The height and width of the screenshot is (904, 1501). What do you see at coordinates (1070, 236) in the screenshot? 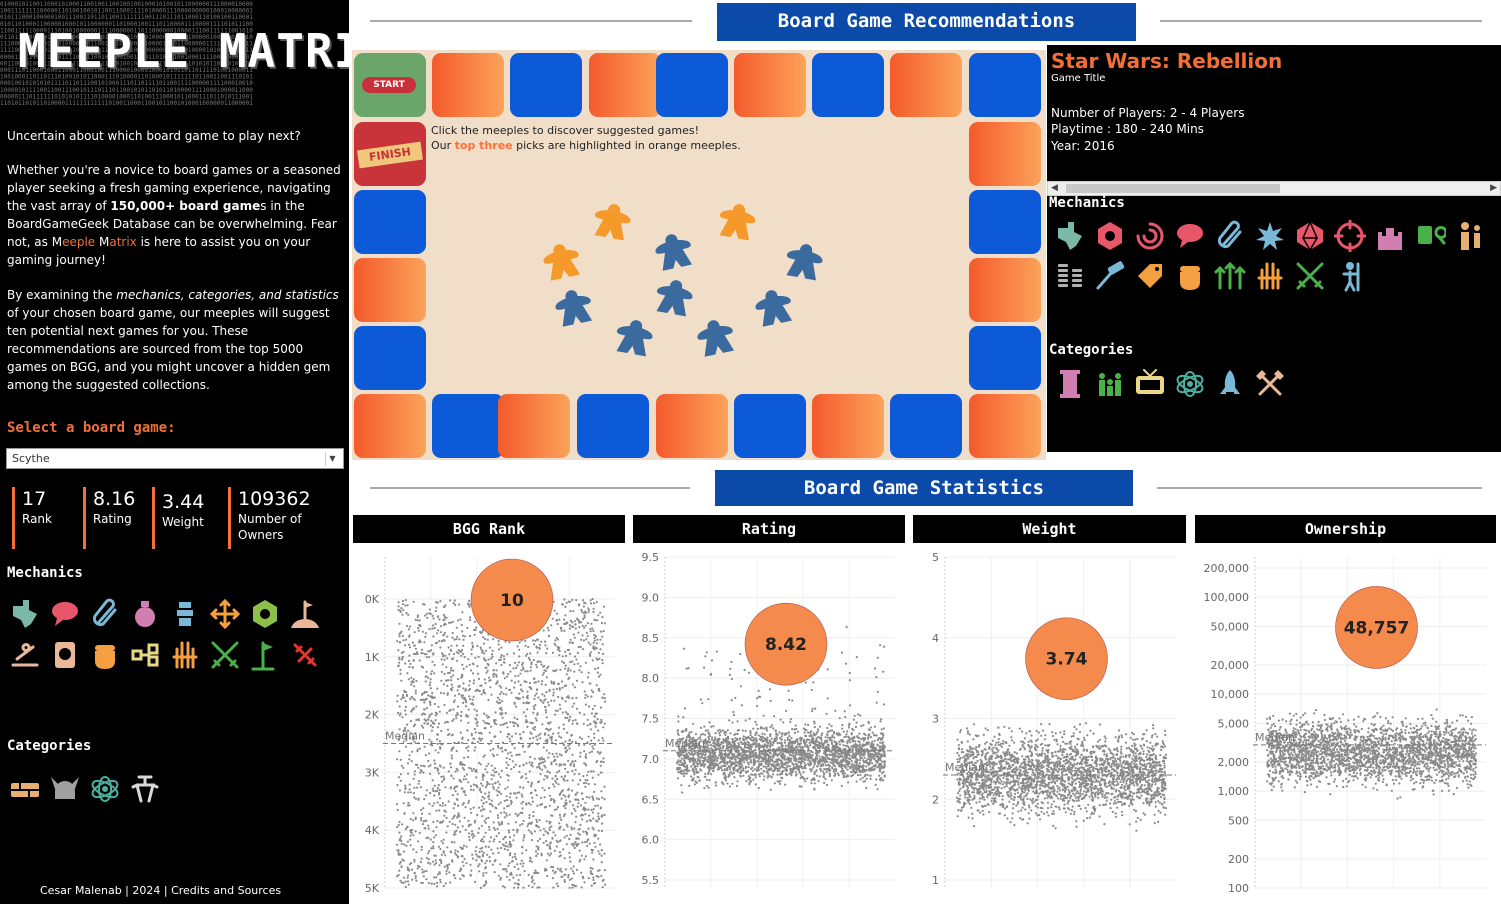
I see `texas-map-icon` at bounding box center [1070, 236].